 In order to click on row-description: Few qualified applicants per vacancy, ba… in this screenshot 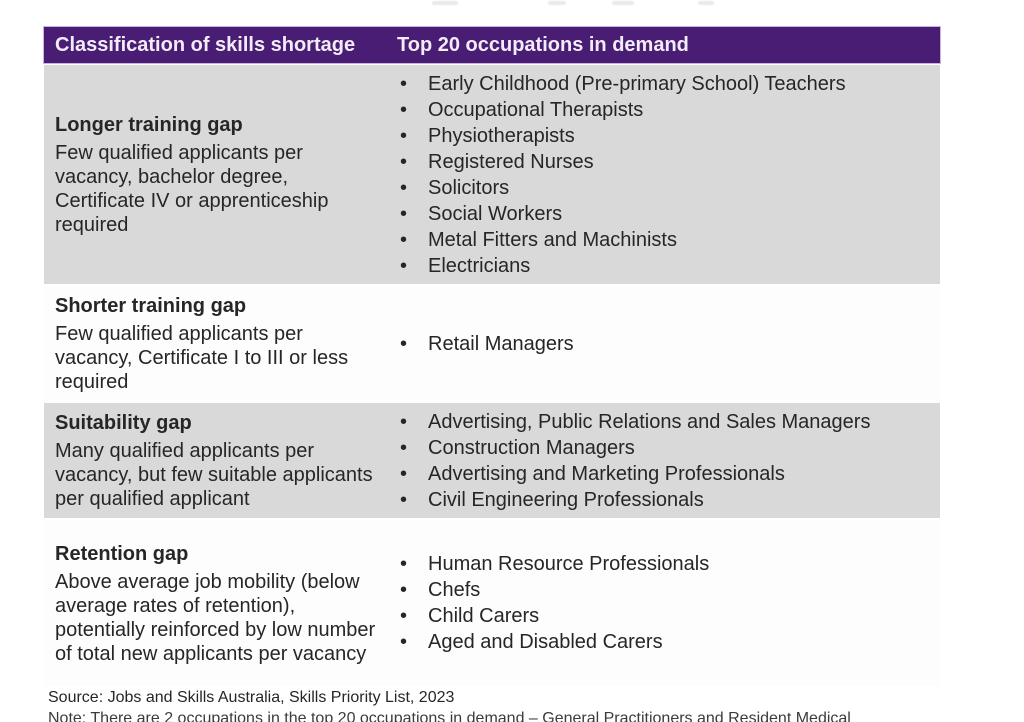, I will do `click(192, 189)`.